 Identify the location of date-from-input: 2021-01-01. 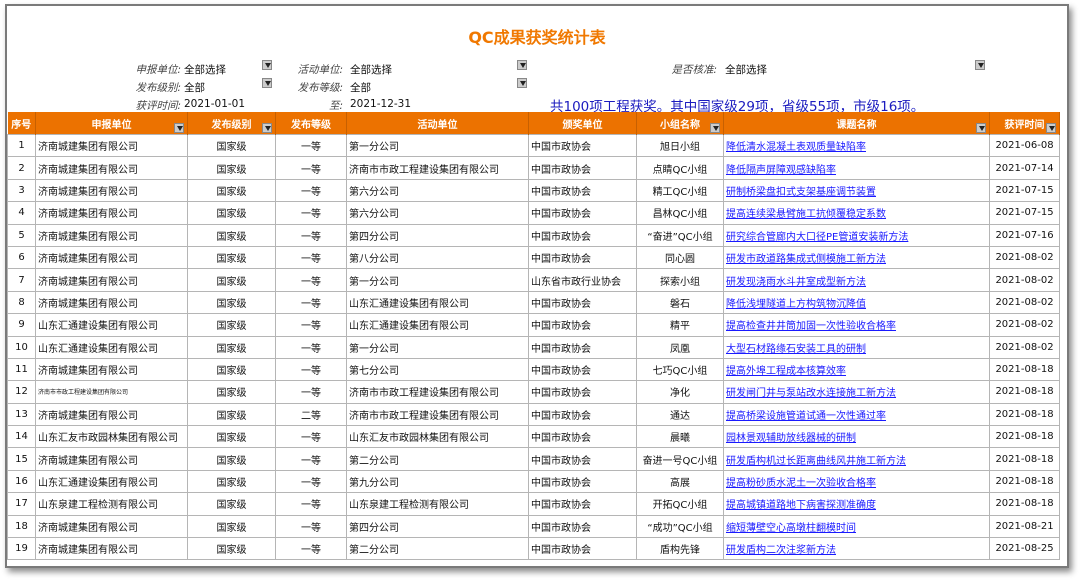
(215, 104).